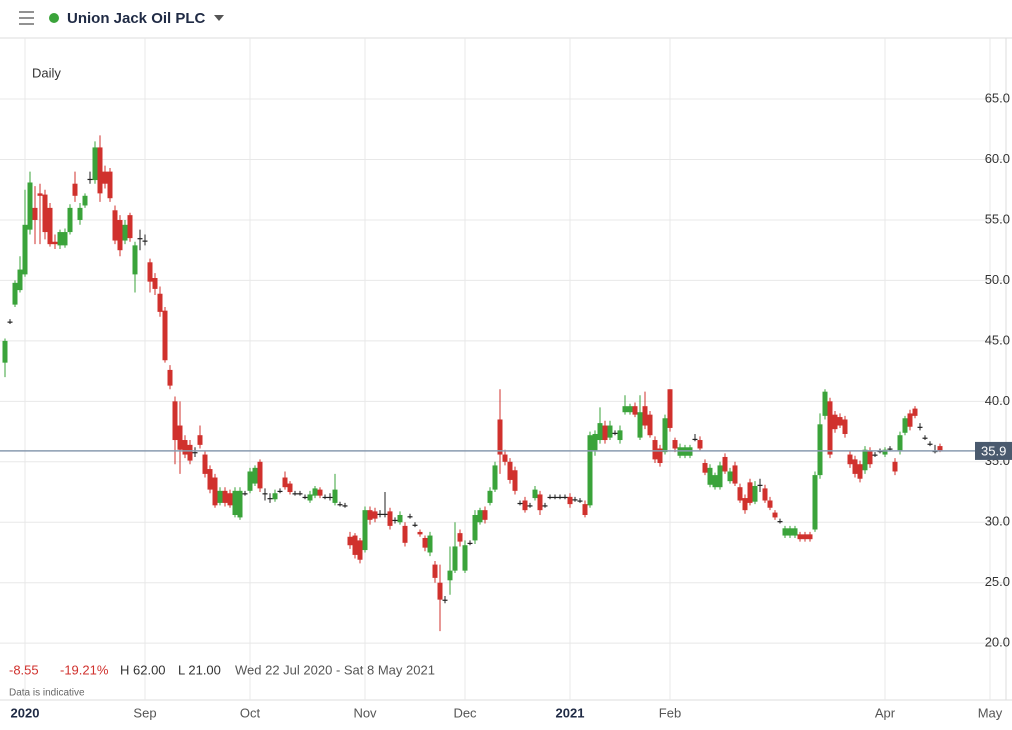  Describe the element at coordinates (25, 712) in the screenshot. I see `x-tick-label: 2020` at that location.